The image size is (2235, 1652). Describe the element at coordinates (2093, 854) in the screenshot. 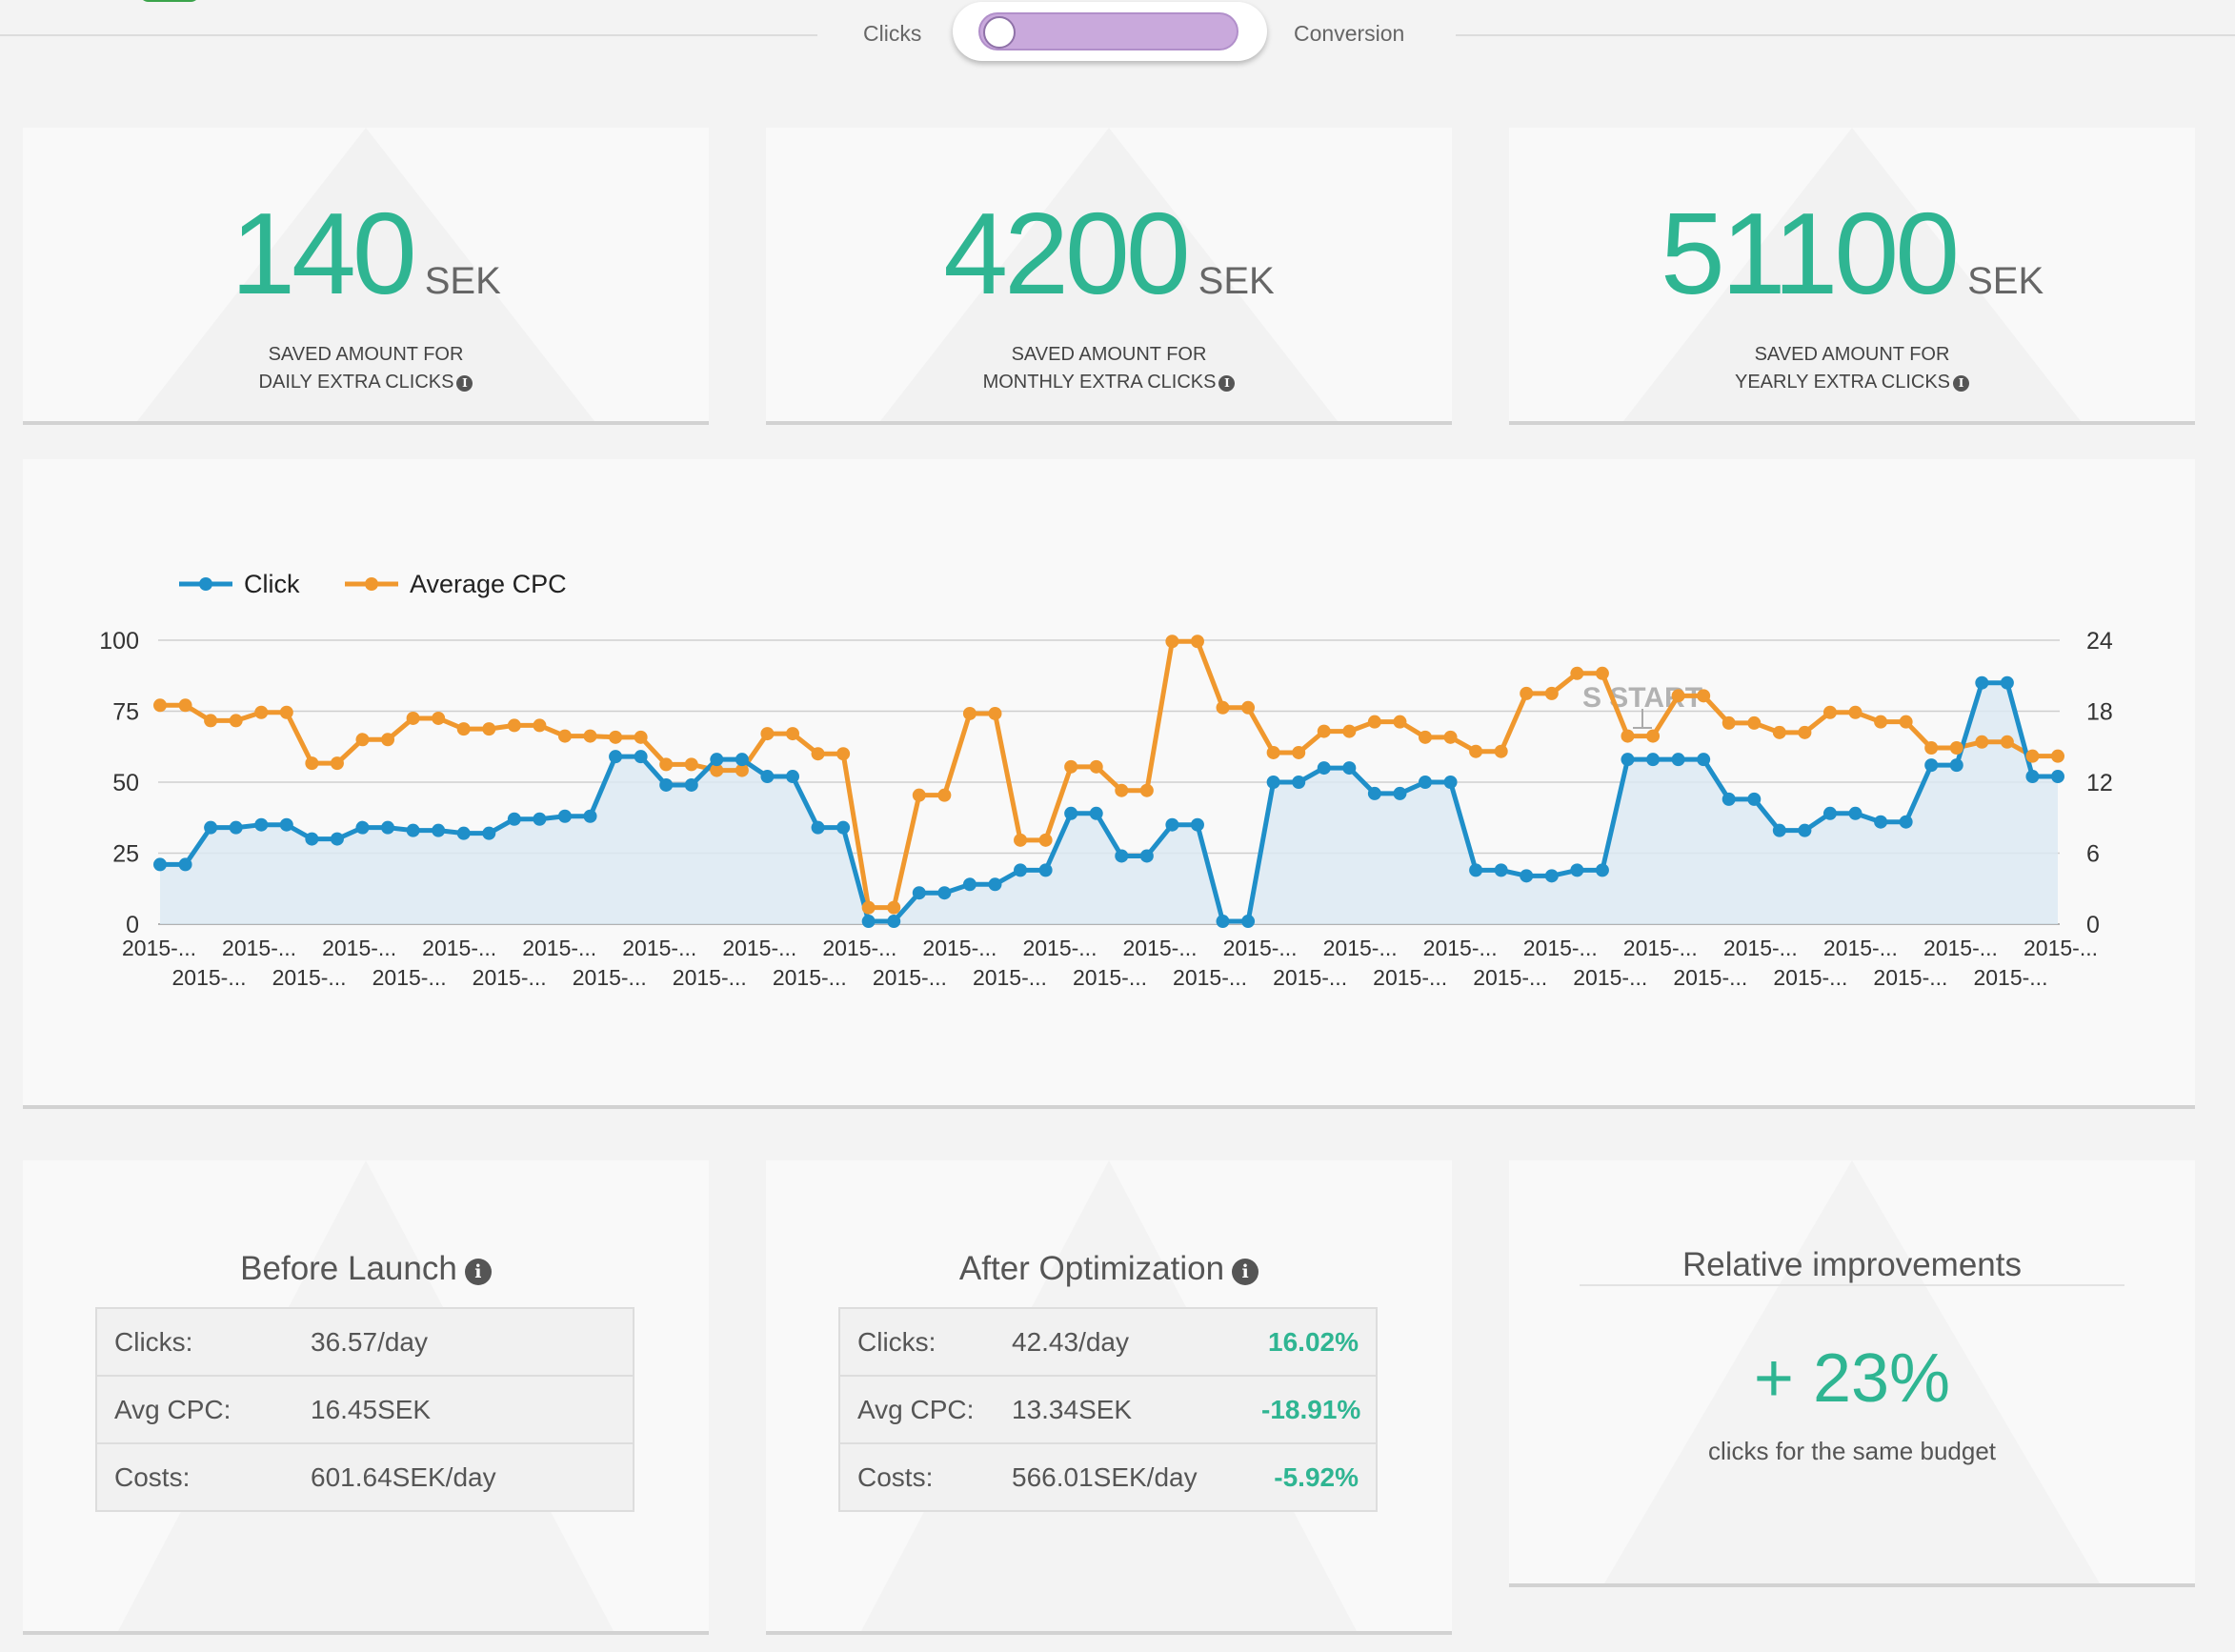

I see `y-tick-label-right: 6` at that location.